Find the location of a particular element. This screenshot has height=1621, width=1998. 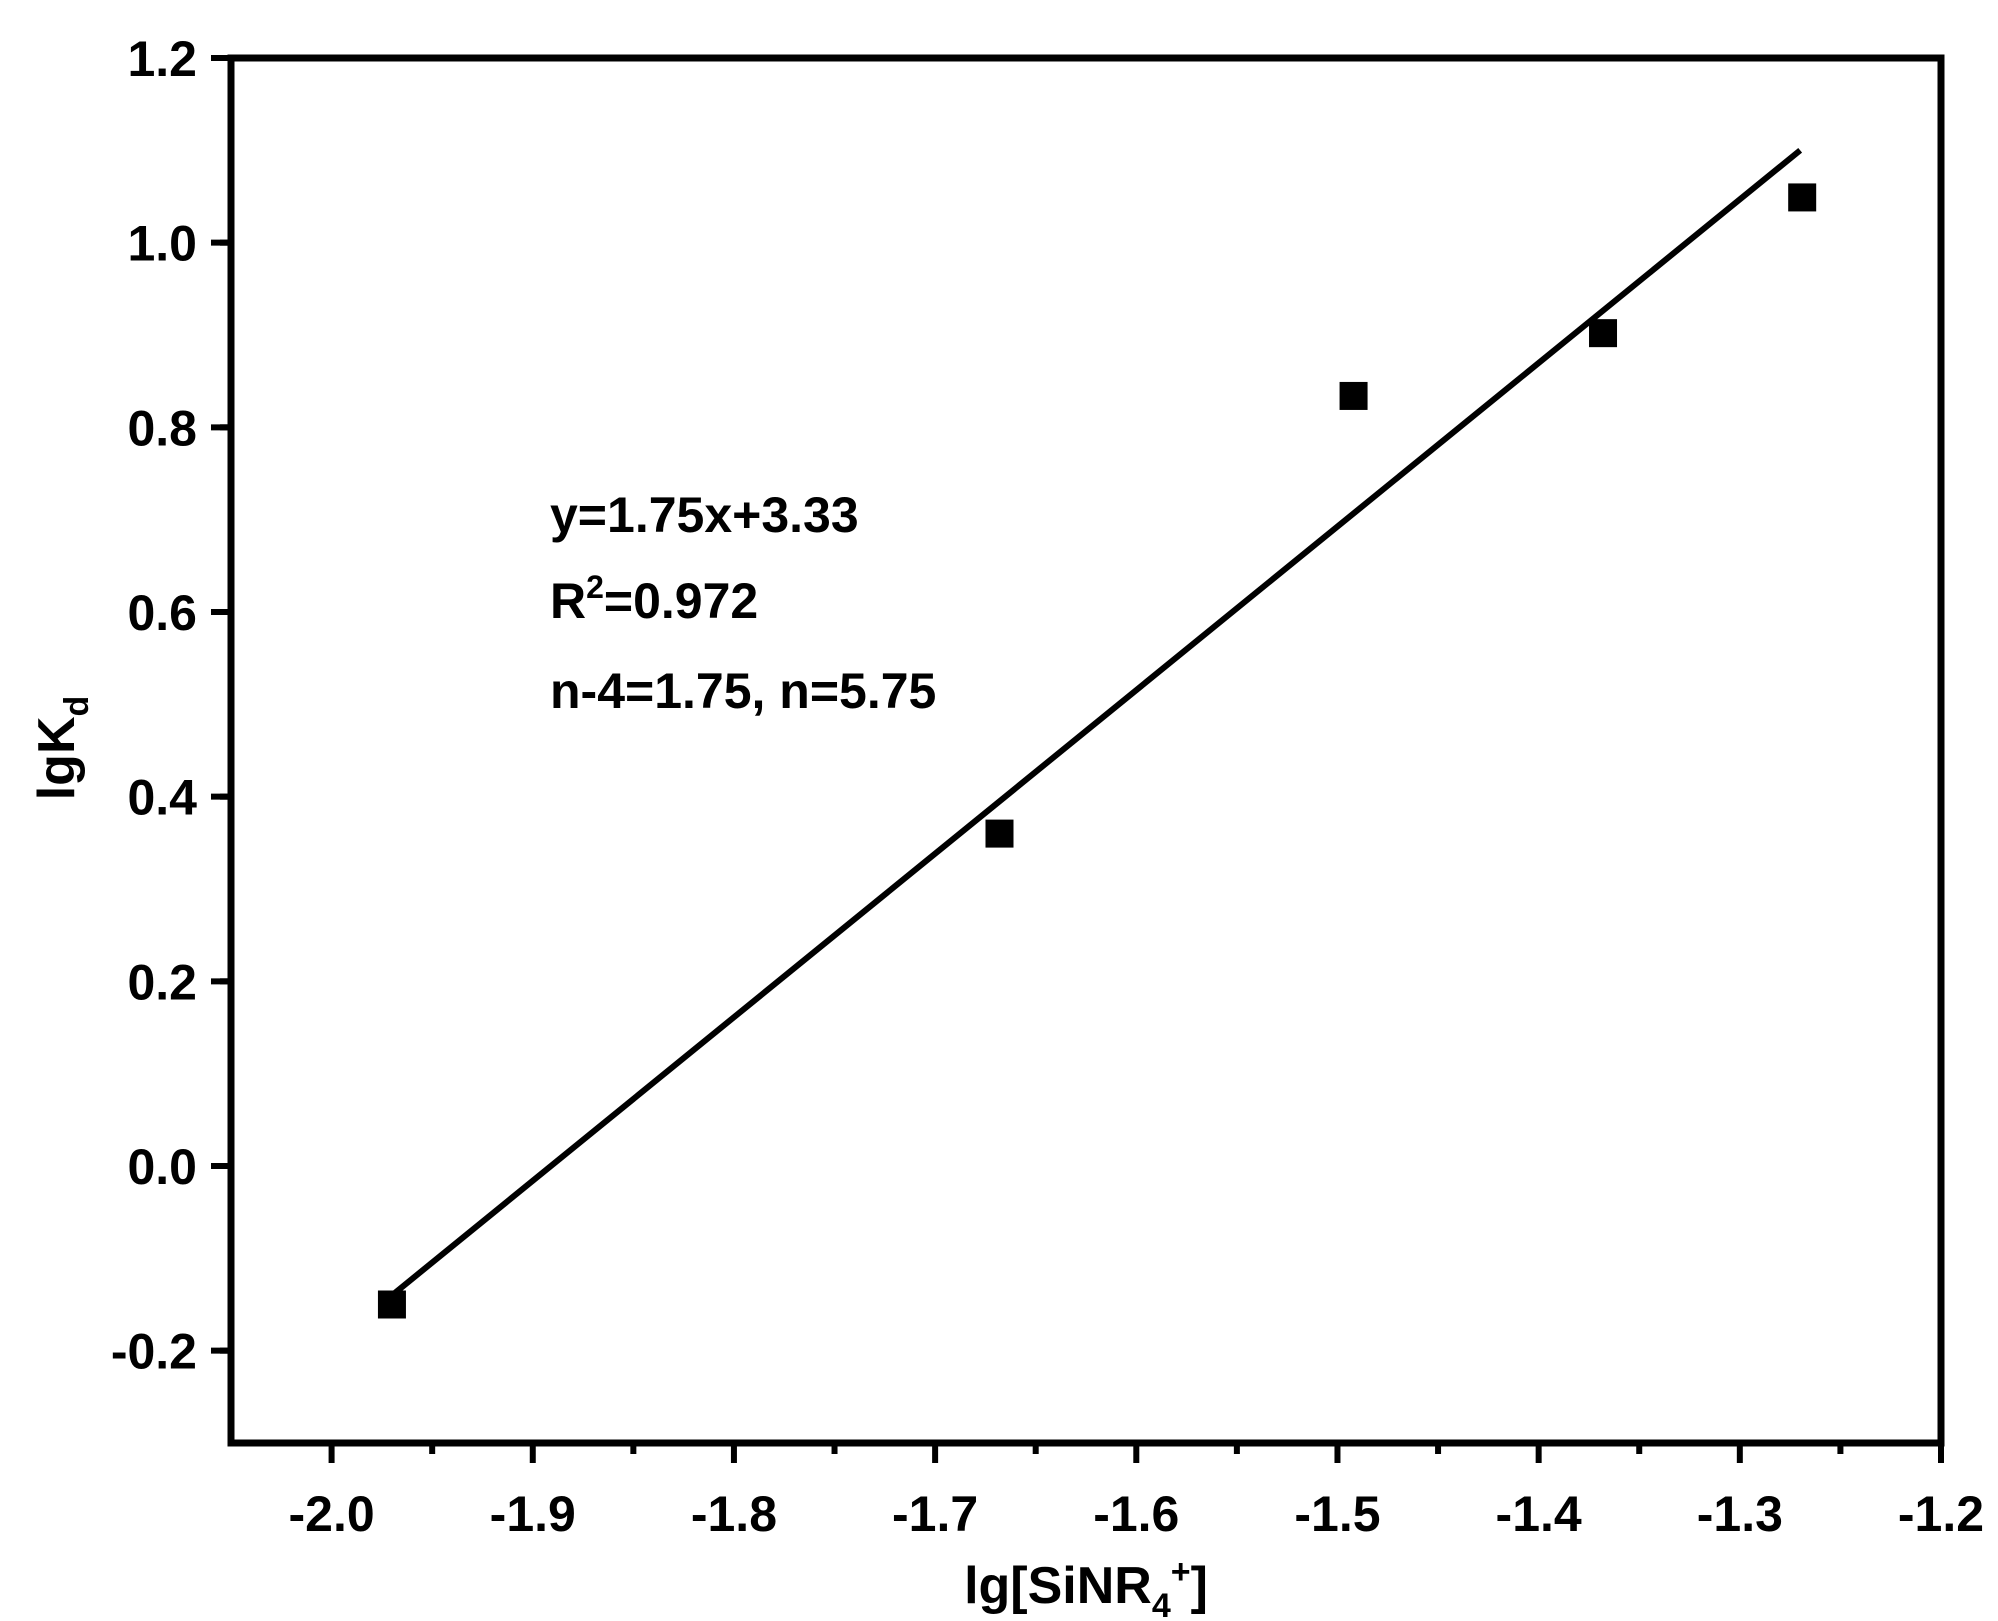

x-tick-label: -1.9 is located at coordinates (533, 1514).